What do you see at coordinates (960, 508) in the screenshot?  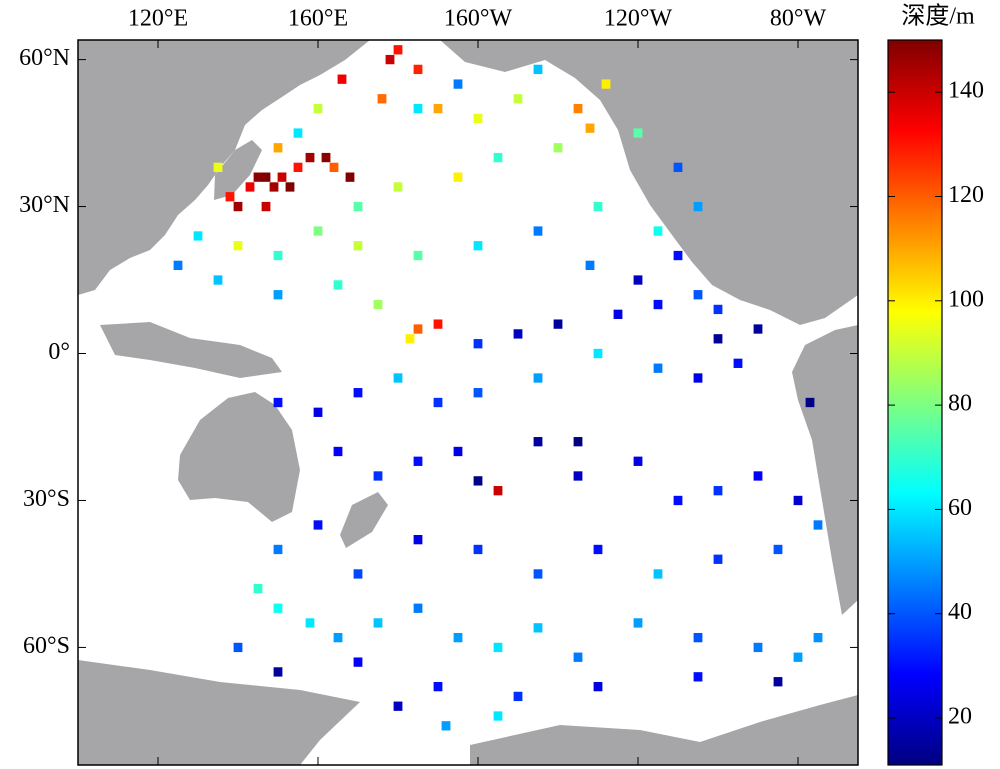 I see `colorbar-tick-label: 60` at bounding box center [960, 508].